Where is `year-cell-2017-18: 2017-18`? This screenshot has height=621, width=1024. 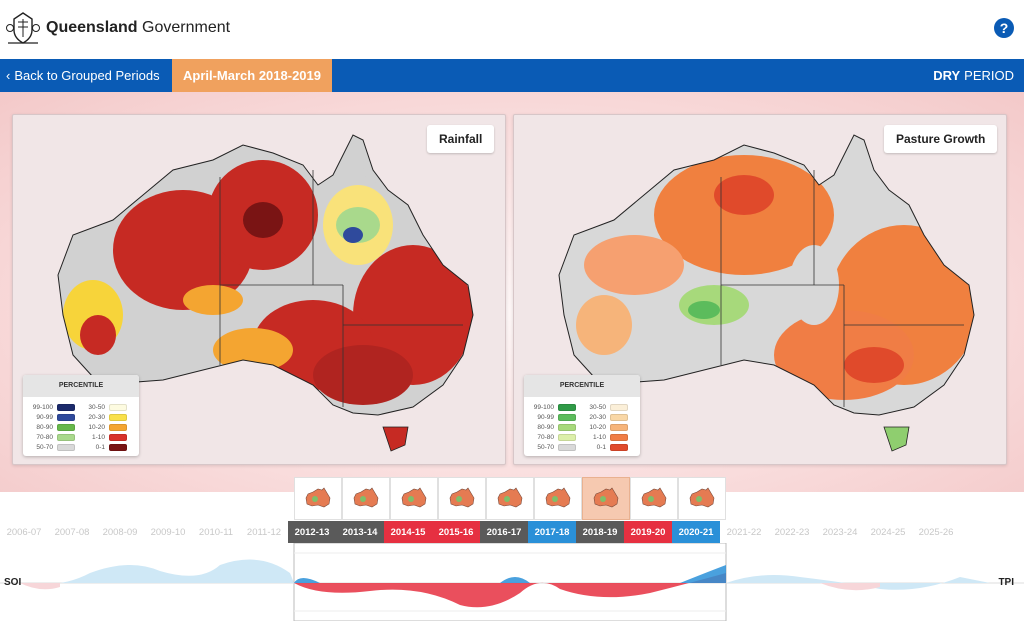
year-cell-2017-18: 2017-18 is located at coordinates (552, 532).